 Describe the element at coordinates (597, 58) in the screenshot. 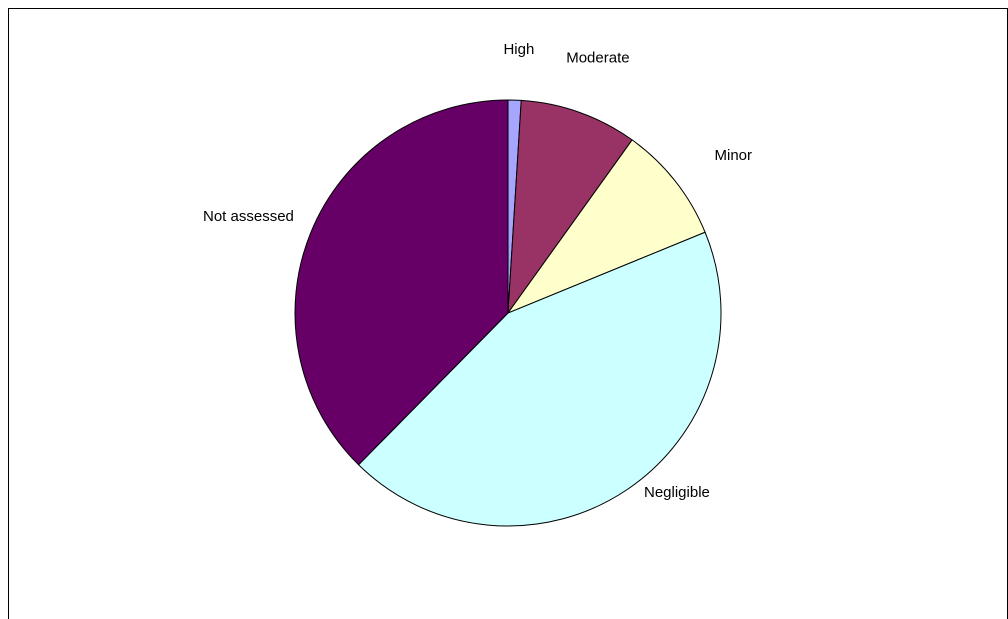

I see `pie-label-moderate: Moderate` at that location.